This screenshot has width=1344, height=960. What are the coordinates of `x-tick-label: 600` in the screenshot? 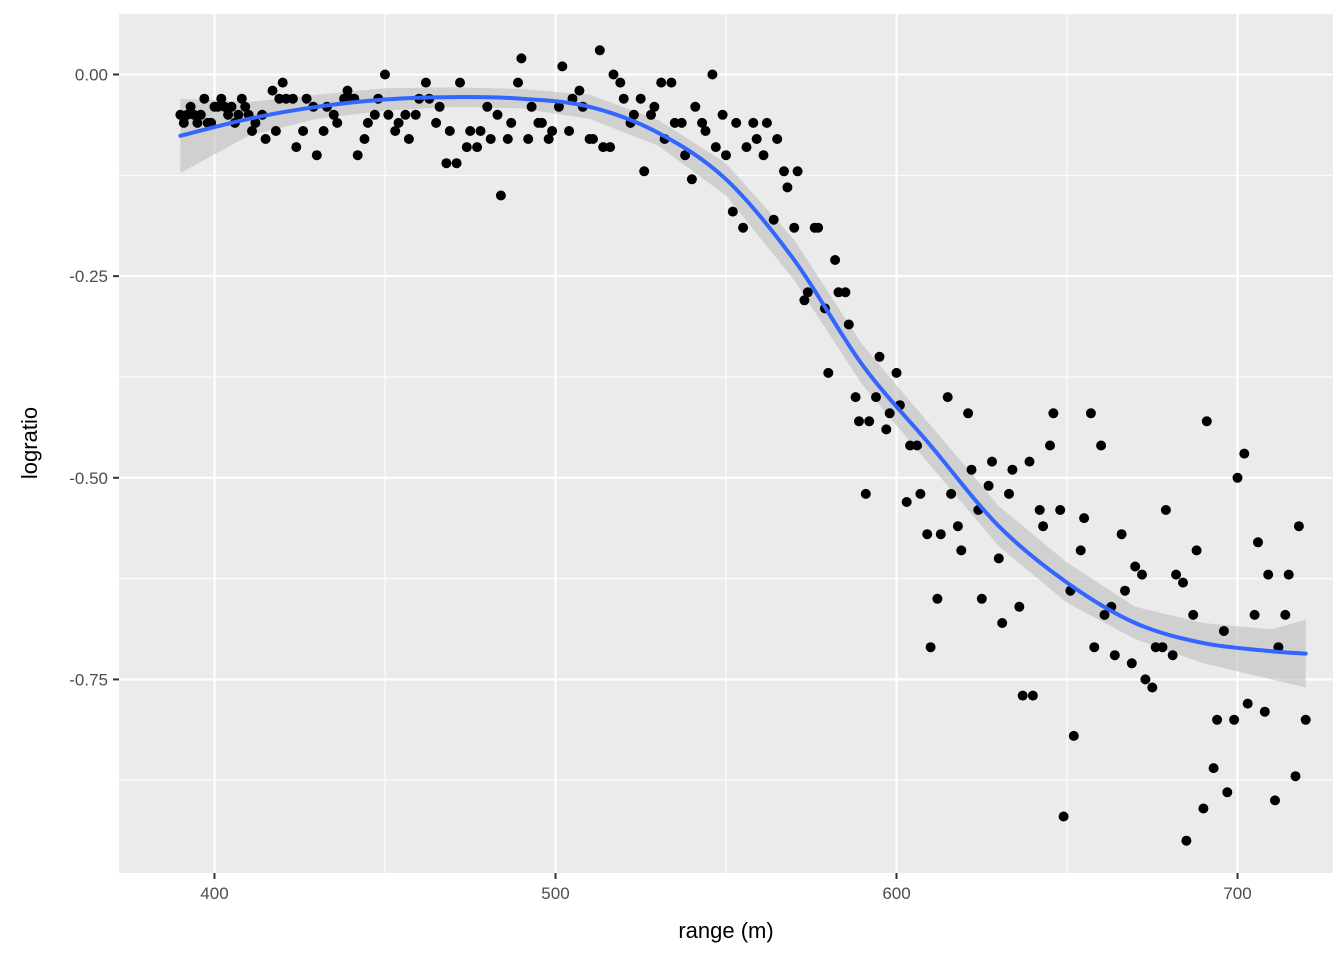 It's located at (896, 893).